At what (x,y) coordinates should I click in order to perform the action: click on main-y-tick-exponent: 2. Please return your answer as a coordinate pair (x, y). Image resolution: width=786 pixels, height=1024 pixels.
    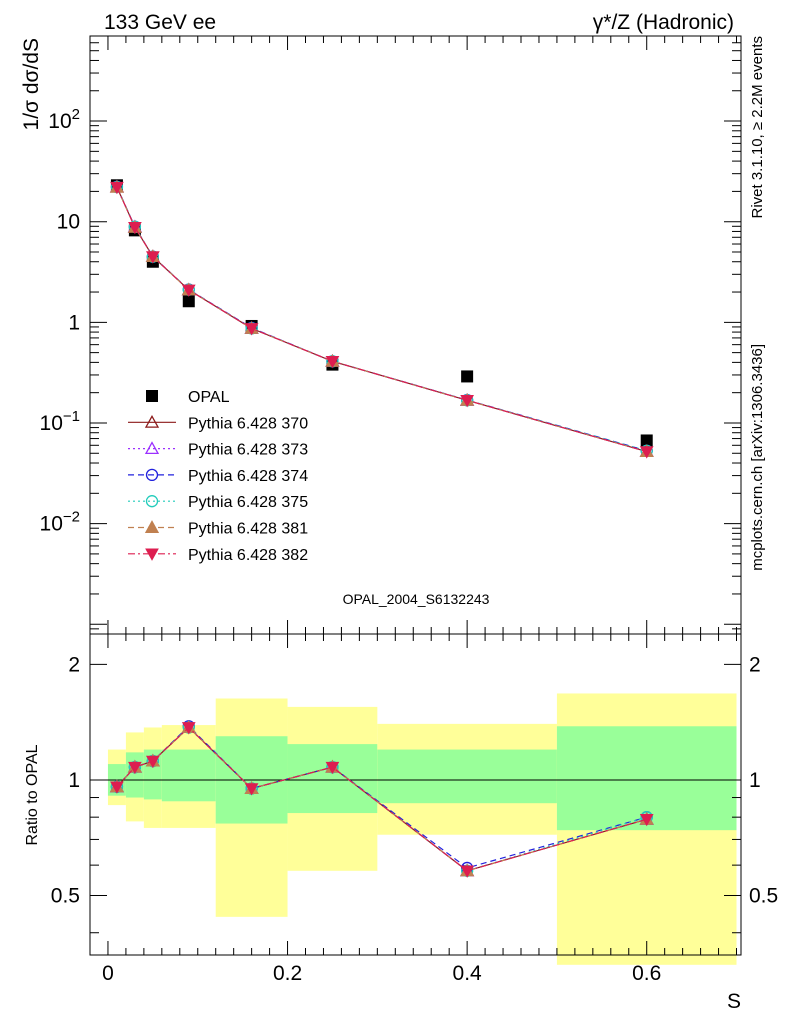
    Looking at the image, I should click on (76, 114).